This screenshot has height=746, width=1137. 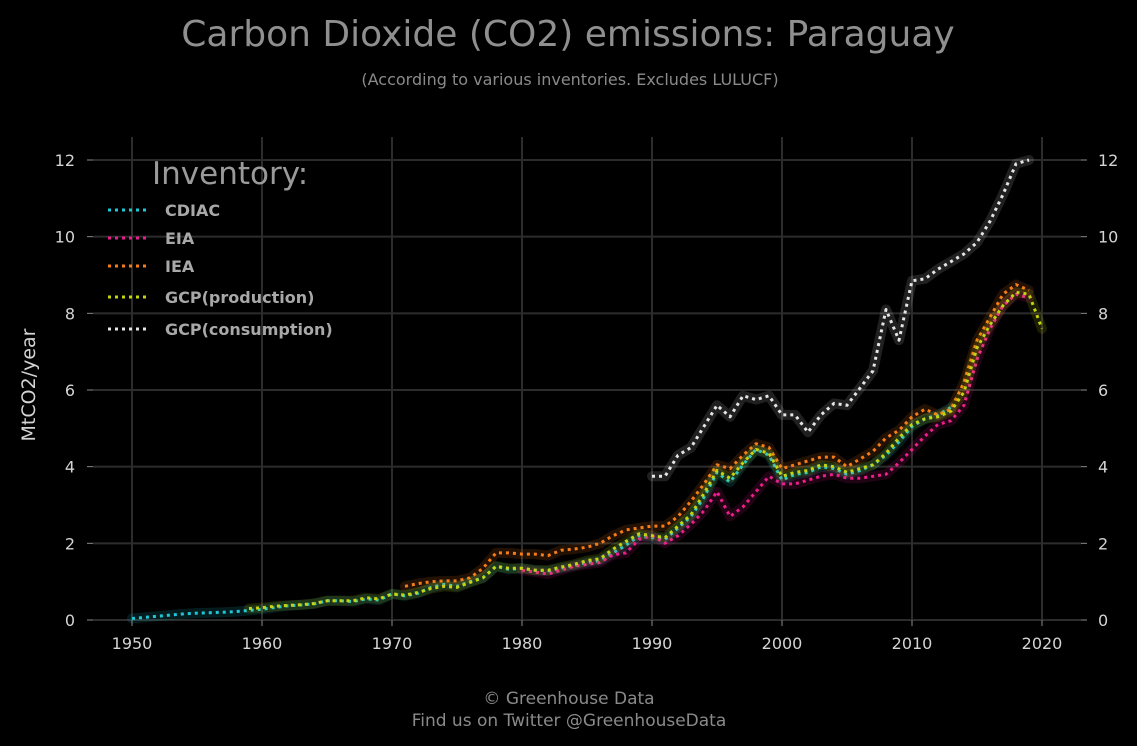 I want to click on legend-label-gcp-production: GCP(production), so click(x=239, y=297).